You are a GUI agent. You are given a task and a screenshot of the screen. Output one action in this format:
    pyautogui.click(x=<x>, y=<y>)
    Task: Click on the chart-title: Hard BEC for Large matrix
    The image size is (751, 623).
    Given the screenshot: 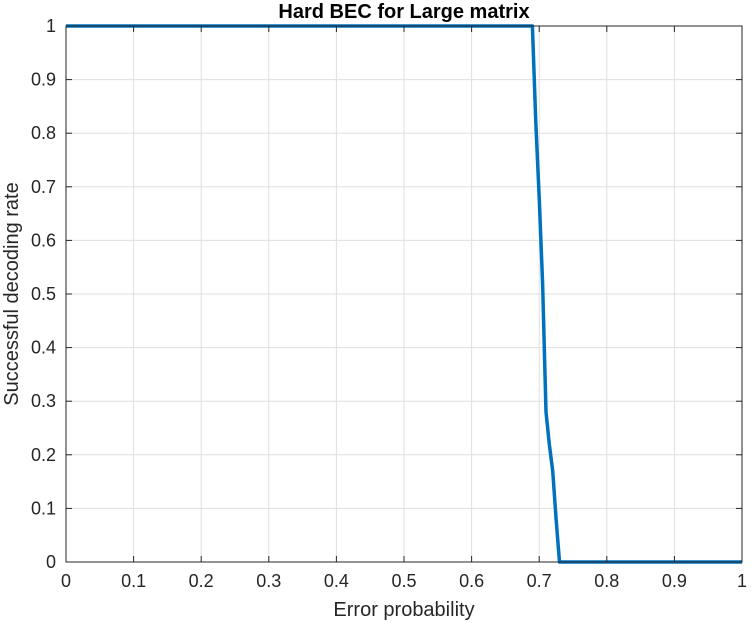 What is the action you would take?
    pyautogui.click(x=403, y=12)
    